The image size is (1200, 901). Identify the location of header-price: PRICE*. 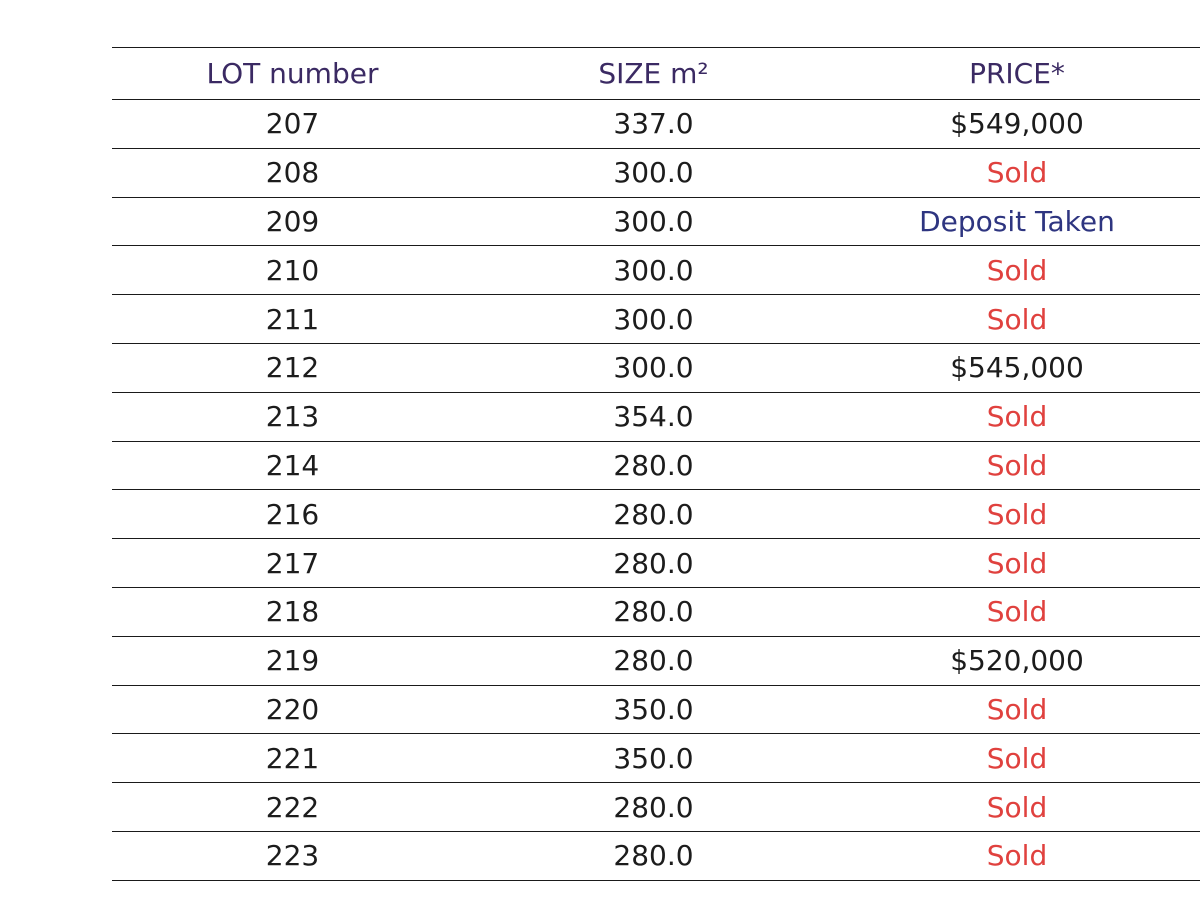
(1017, 73).